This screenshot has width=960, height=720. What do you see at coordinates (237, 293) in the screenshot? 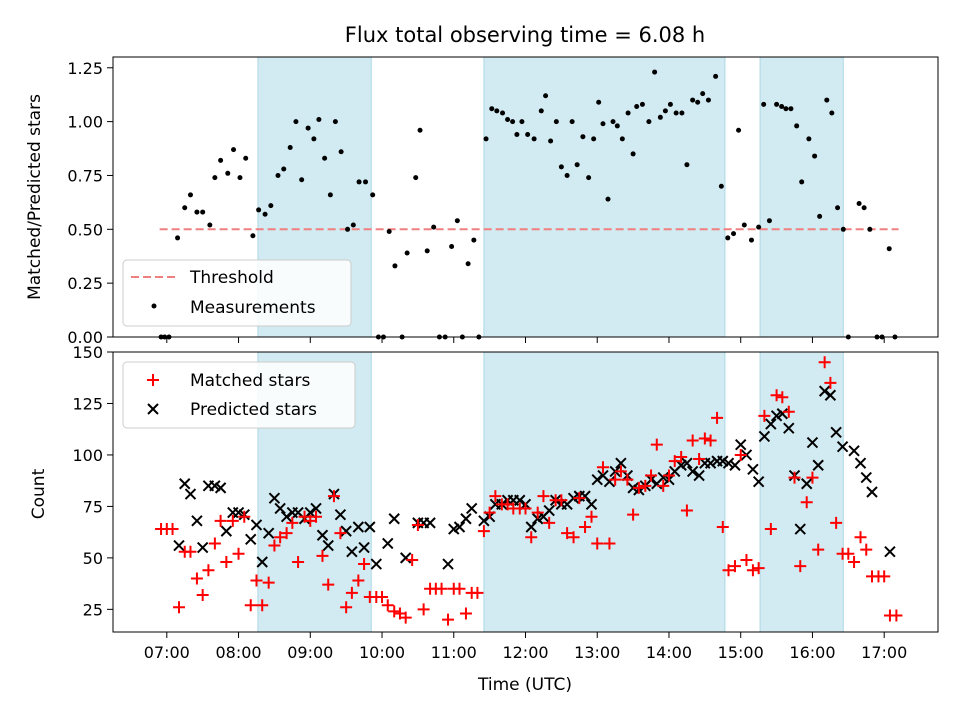
I see `top-legend-box` at bounding box center [237, 293].